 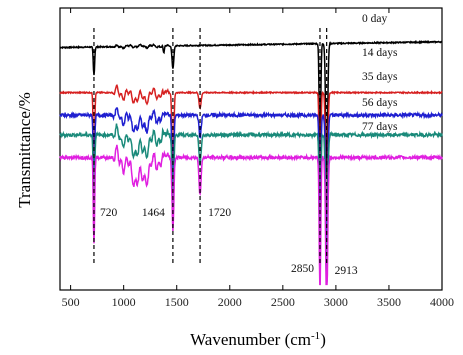 I want to click on series-label: 77 days, so click(x=380, y=127).